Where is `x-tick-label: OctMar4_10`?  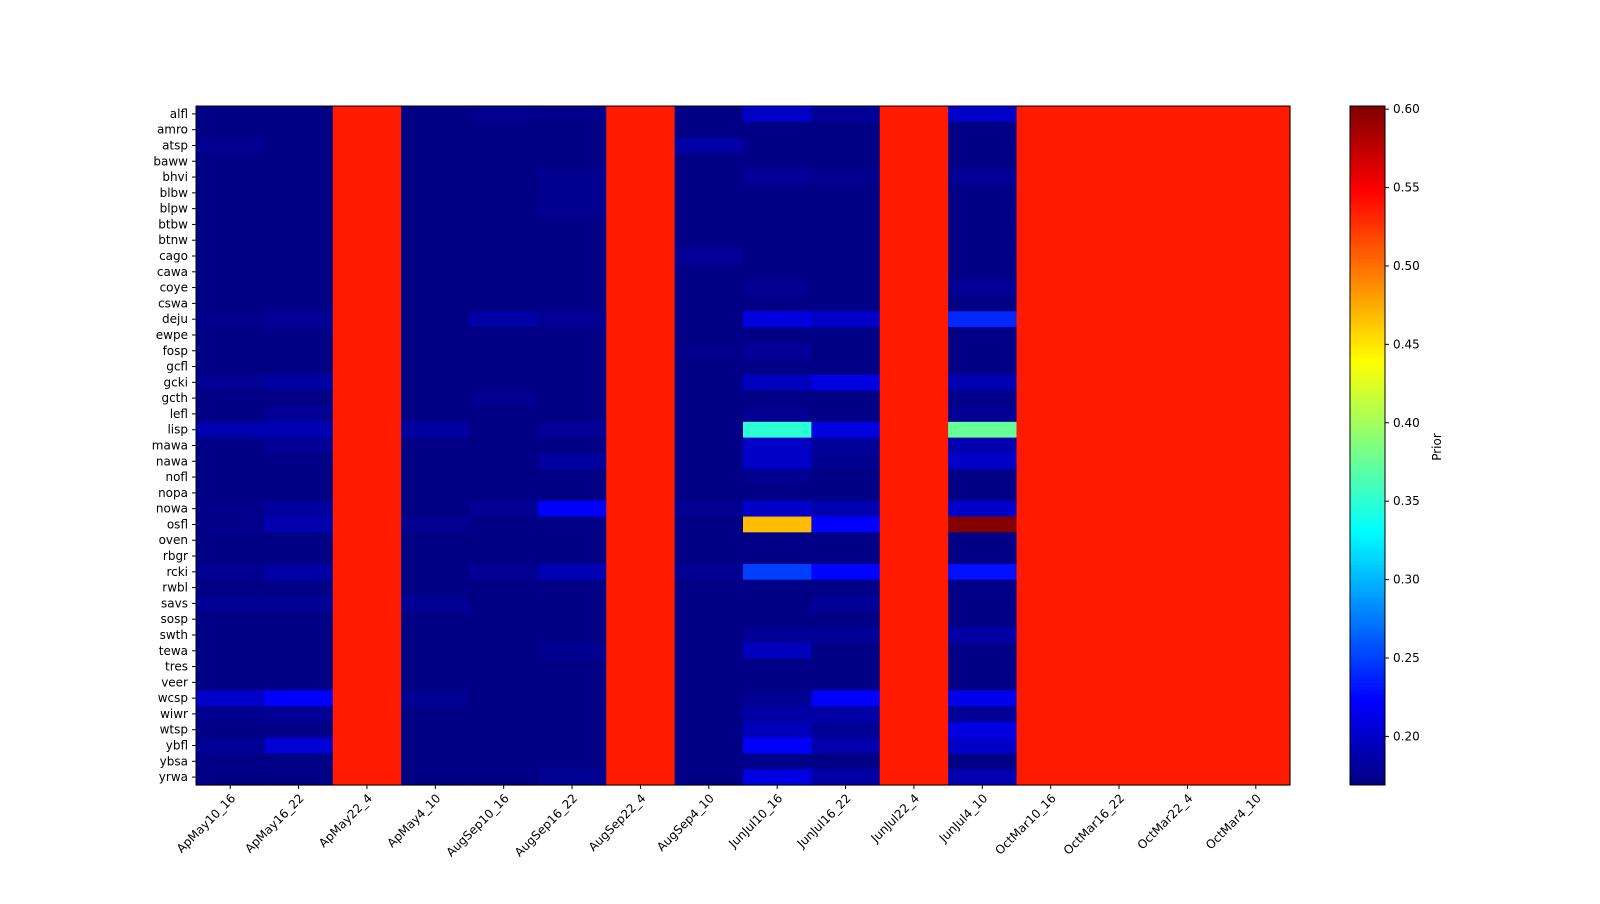
x-tick-label: OctMar4_10 is located at coordinates (1233, 821).